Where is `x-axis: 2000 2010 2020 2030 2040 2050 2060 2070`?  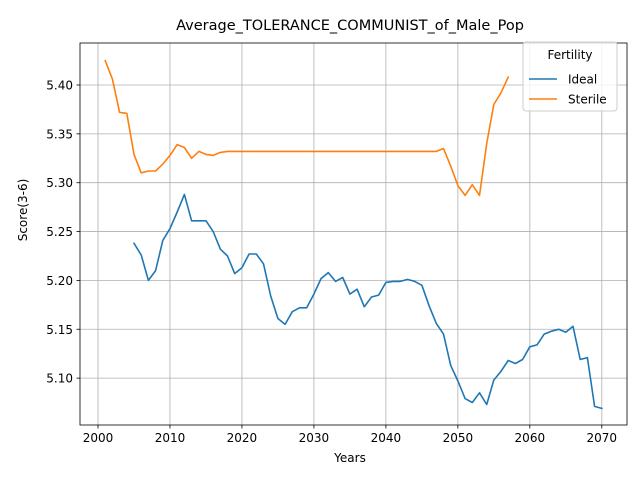 x-axis: 2000 2010 2020 2030 2040 2050 2060 2070 is located at coordinates (350, 435).